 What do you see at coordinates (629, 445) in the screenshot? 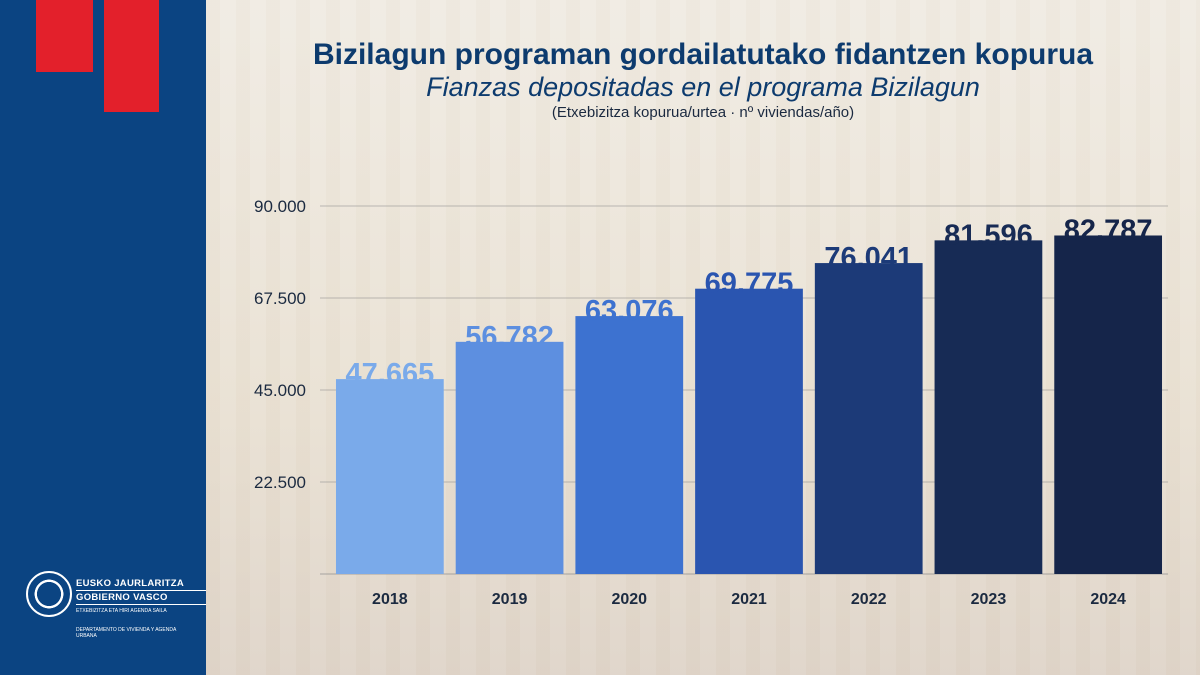
I see `bar-2020` at bounding box center [629, 445].